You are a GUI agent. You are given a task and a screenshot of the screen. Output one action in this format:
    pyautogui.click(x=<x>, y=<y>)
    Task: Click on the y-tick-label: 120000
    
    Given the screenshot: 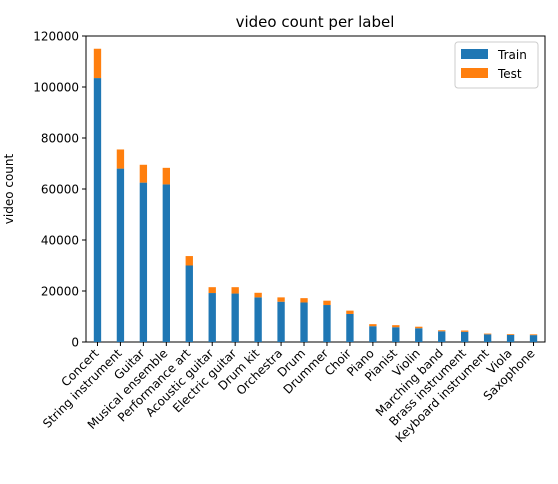 What is the action you would take?
    pyautogui.click(x=56, y=37)
    